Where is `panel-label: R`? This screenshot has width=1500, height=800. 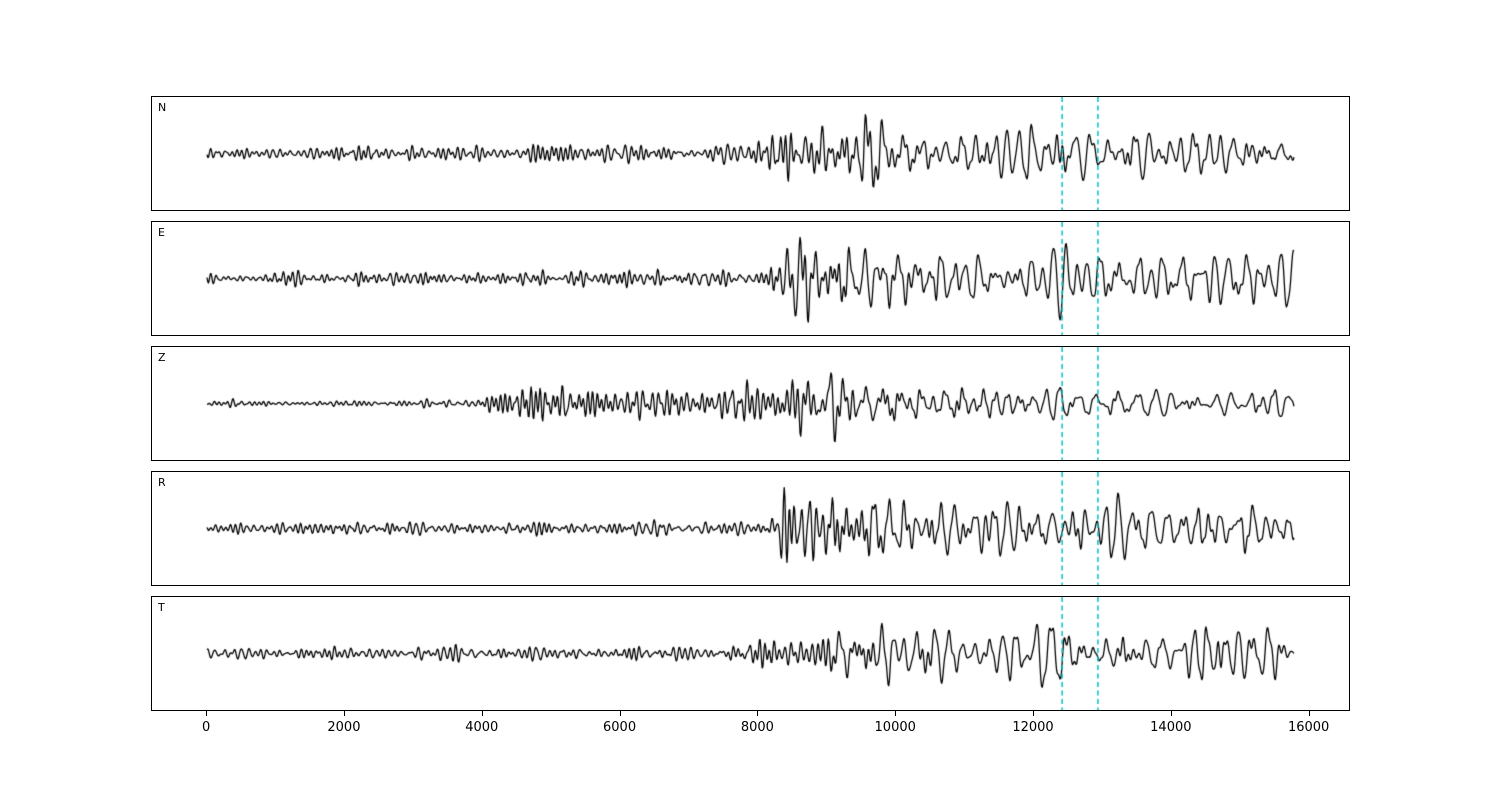
panel-label: R is located at coordinates (162, 482).